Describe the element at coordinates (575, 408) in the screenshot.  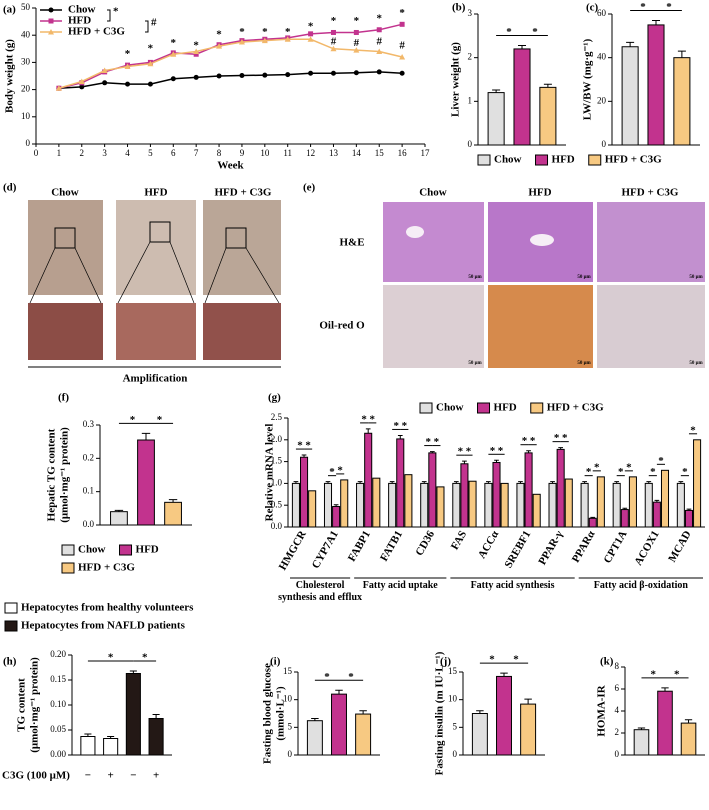
I see `legend-label: HFD + C3G` at that location.